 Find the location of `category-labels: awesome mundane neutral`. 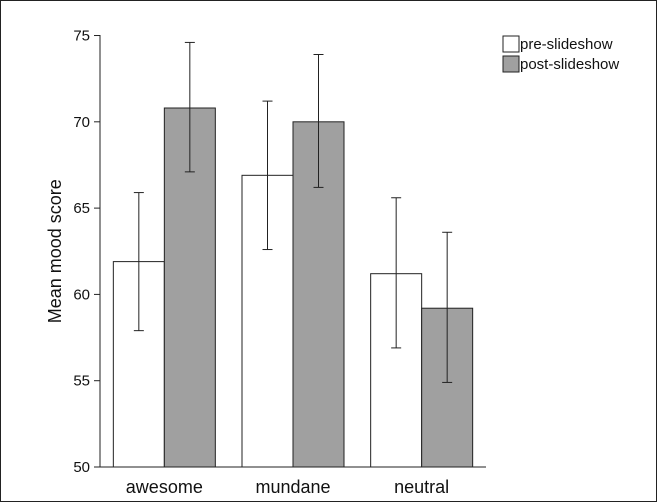

category-labels: awesome mundane neutral is located at coordinates (287, 487).